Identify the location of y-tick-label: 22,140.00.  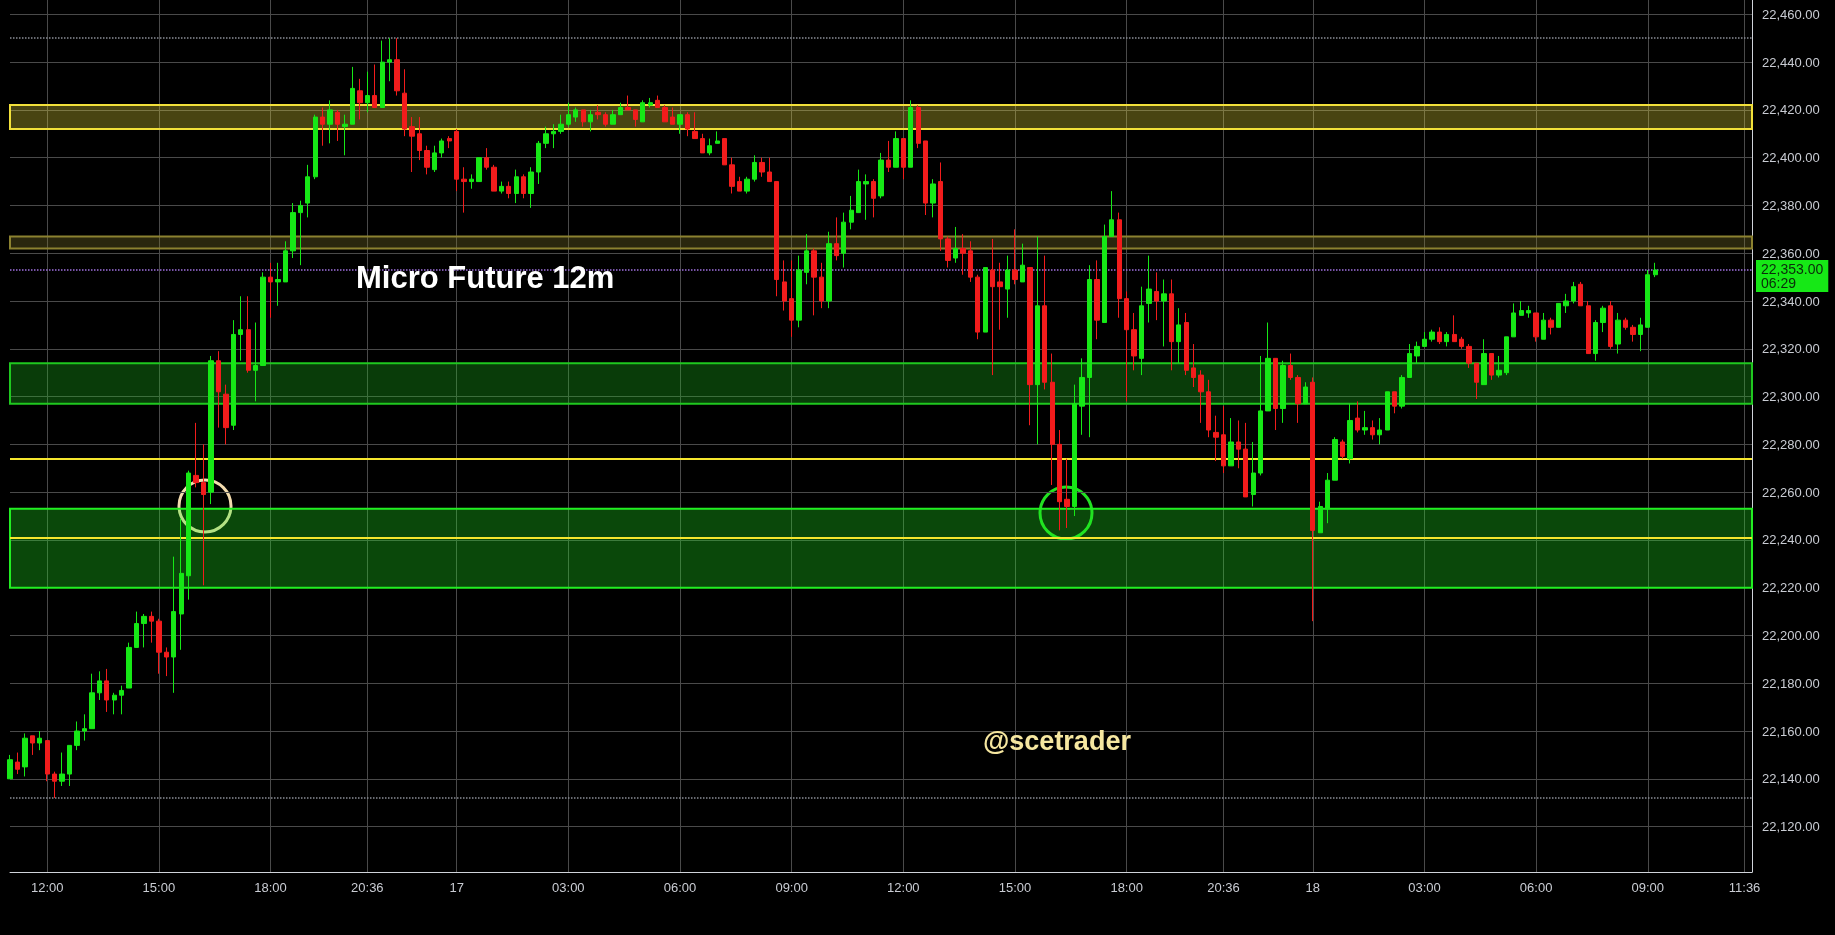
(1791, 779).